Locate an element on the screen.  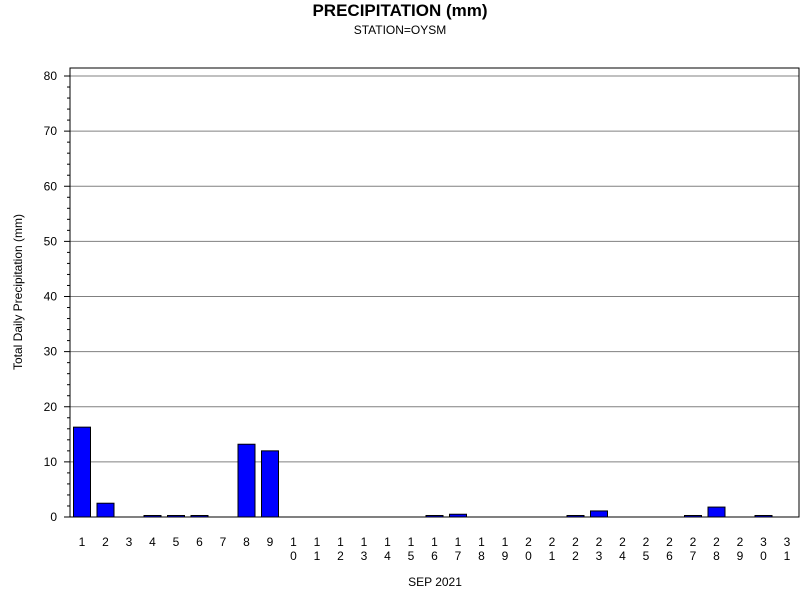
x-tick-label: 1 is located at coordinates (82, 542).